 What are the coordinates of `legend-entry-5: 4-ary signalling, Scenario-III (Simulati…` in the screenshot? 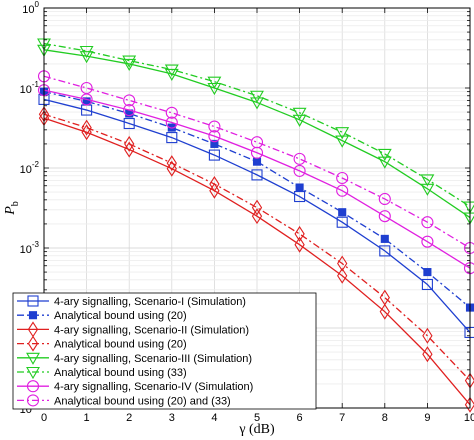 It's located at (134, 358).